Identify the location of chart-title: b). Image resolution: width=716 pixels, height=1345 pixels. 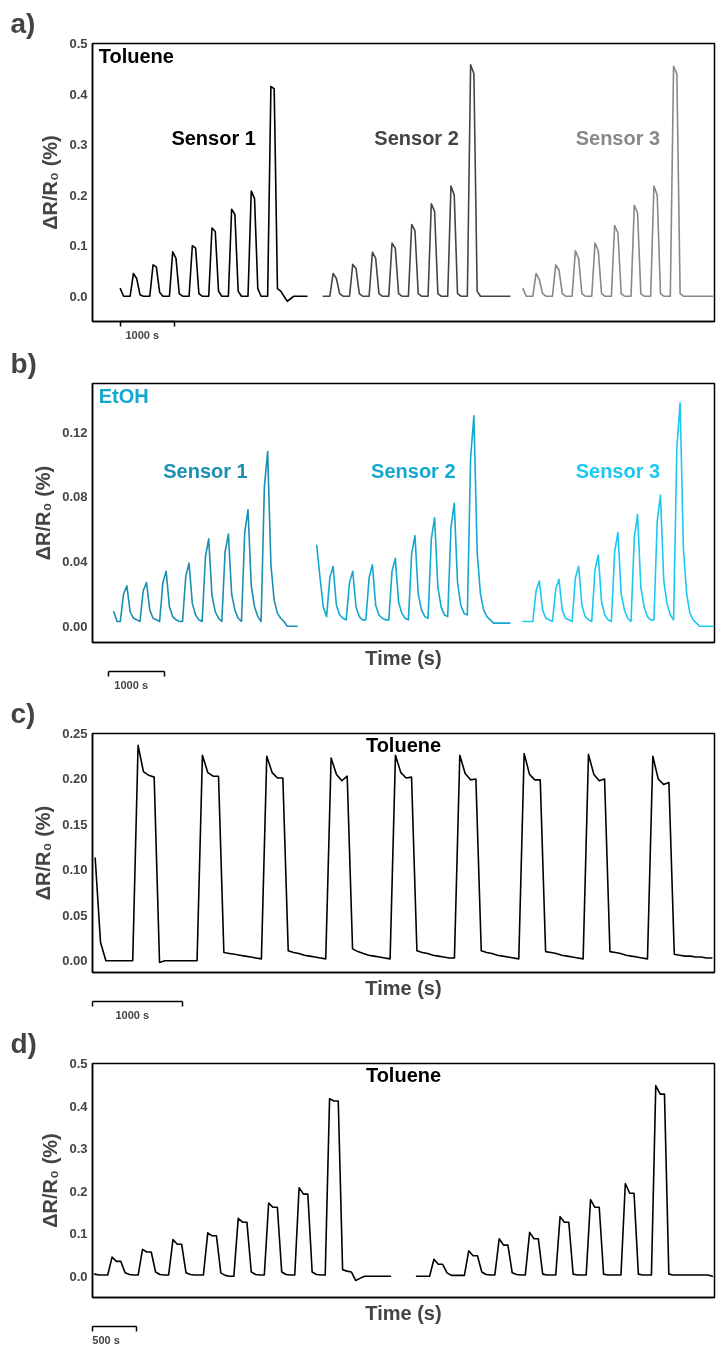
(23, 363).